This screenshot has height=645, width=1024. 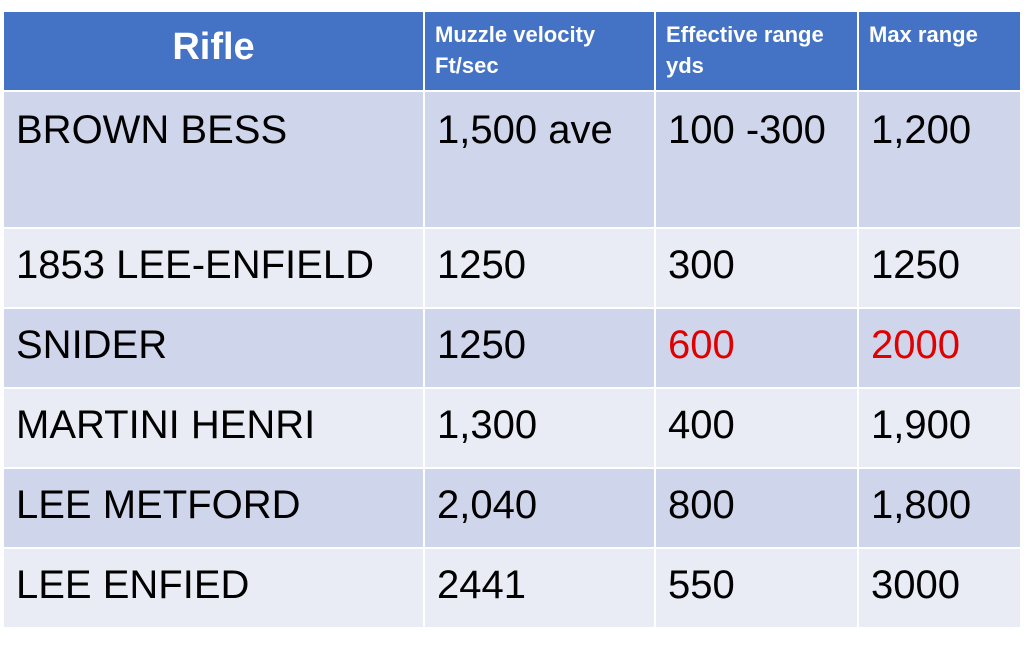 What do you see at coordinates (939, 348) in the screenshot?
I see `cell-max-range-highlighted: 2000` at bounding box center [939, 348].